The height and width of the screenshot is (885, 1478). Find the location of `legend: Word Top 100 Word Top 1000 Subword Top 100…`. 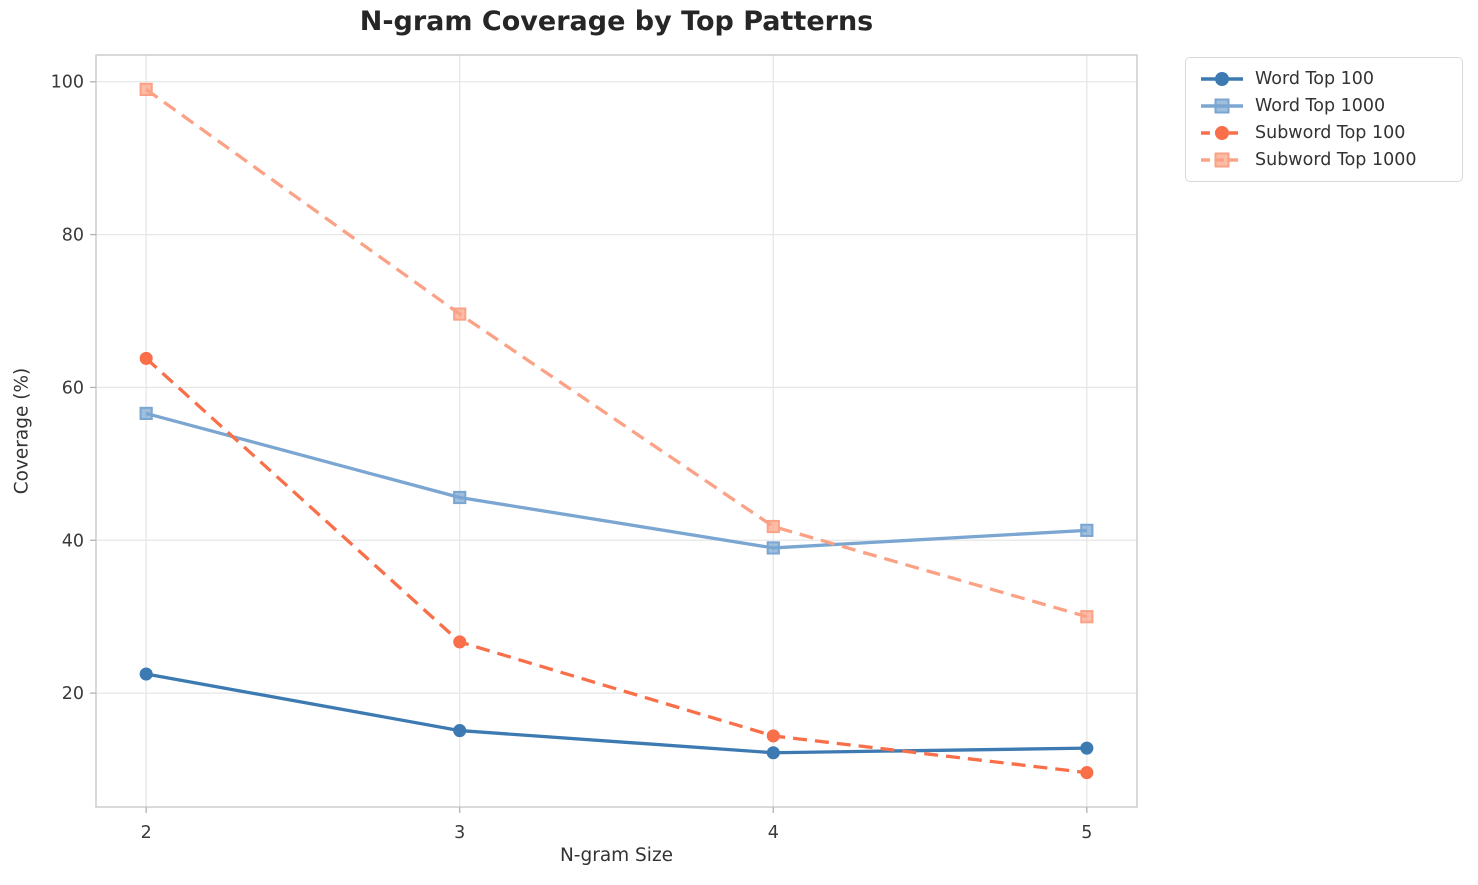

legend: Word Top 100 Word Top 1000 Subword Top 100… is located at coordinates (1324, 119).